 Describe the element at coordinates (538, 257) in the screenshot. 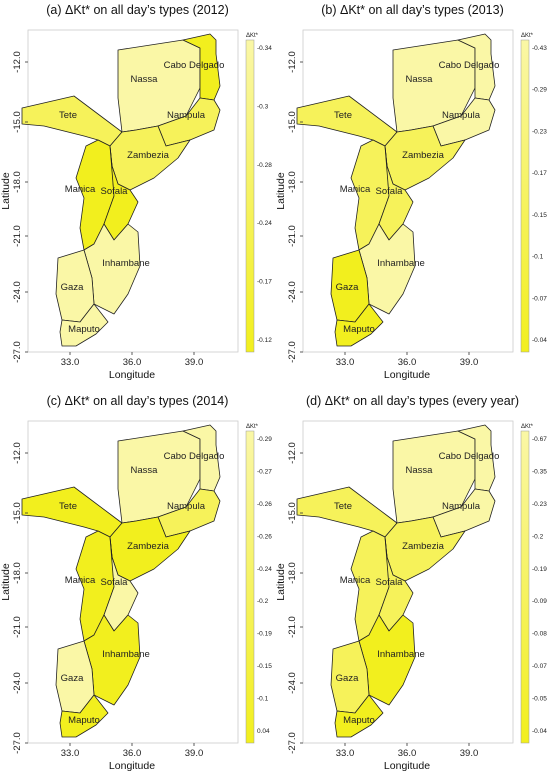

I see `legend-value: -0.1` at that location.